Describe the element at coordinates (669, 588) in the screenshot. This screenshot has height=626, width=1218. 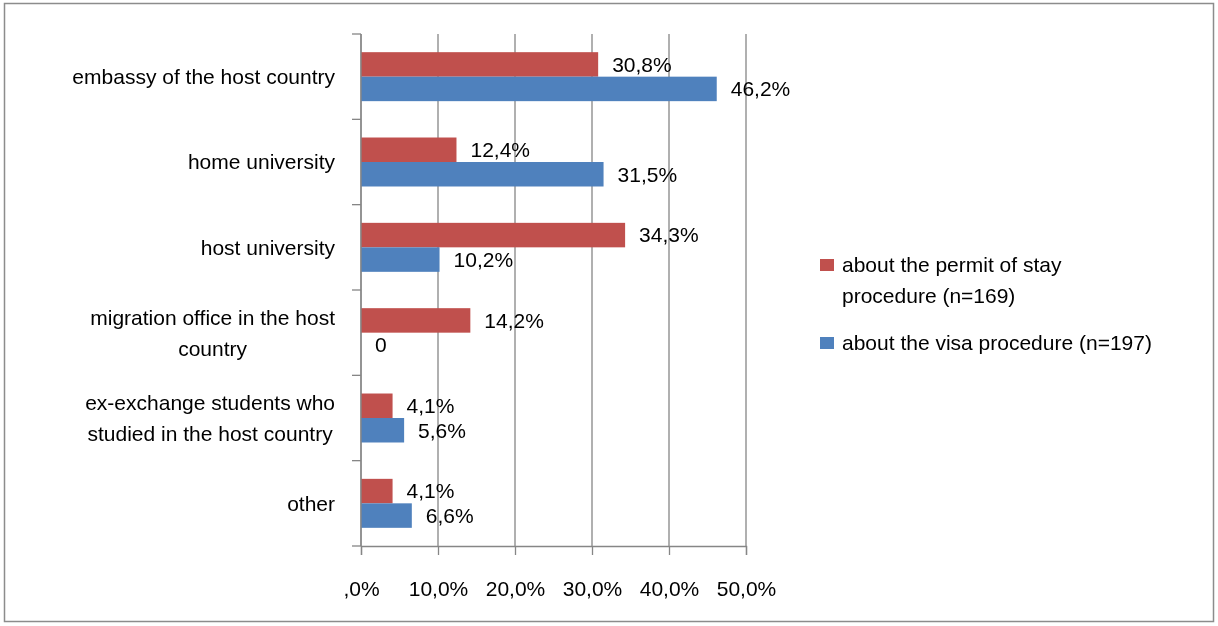
I see `x-tick-label: 40,0%` at that location.